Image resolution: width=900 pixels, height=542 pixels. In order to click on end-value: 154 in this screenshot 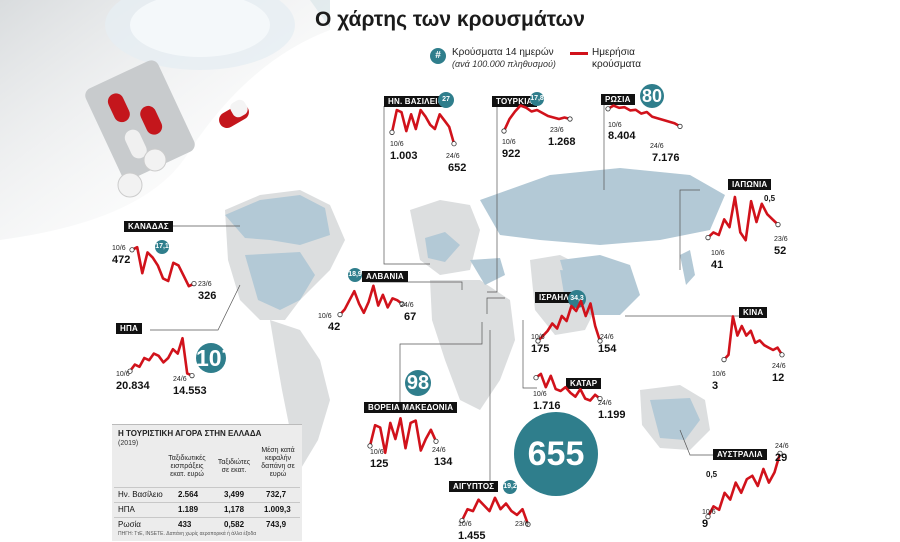, I will do `click(607, 349)`.